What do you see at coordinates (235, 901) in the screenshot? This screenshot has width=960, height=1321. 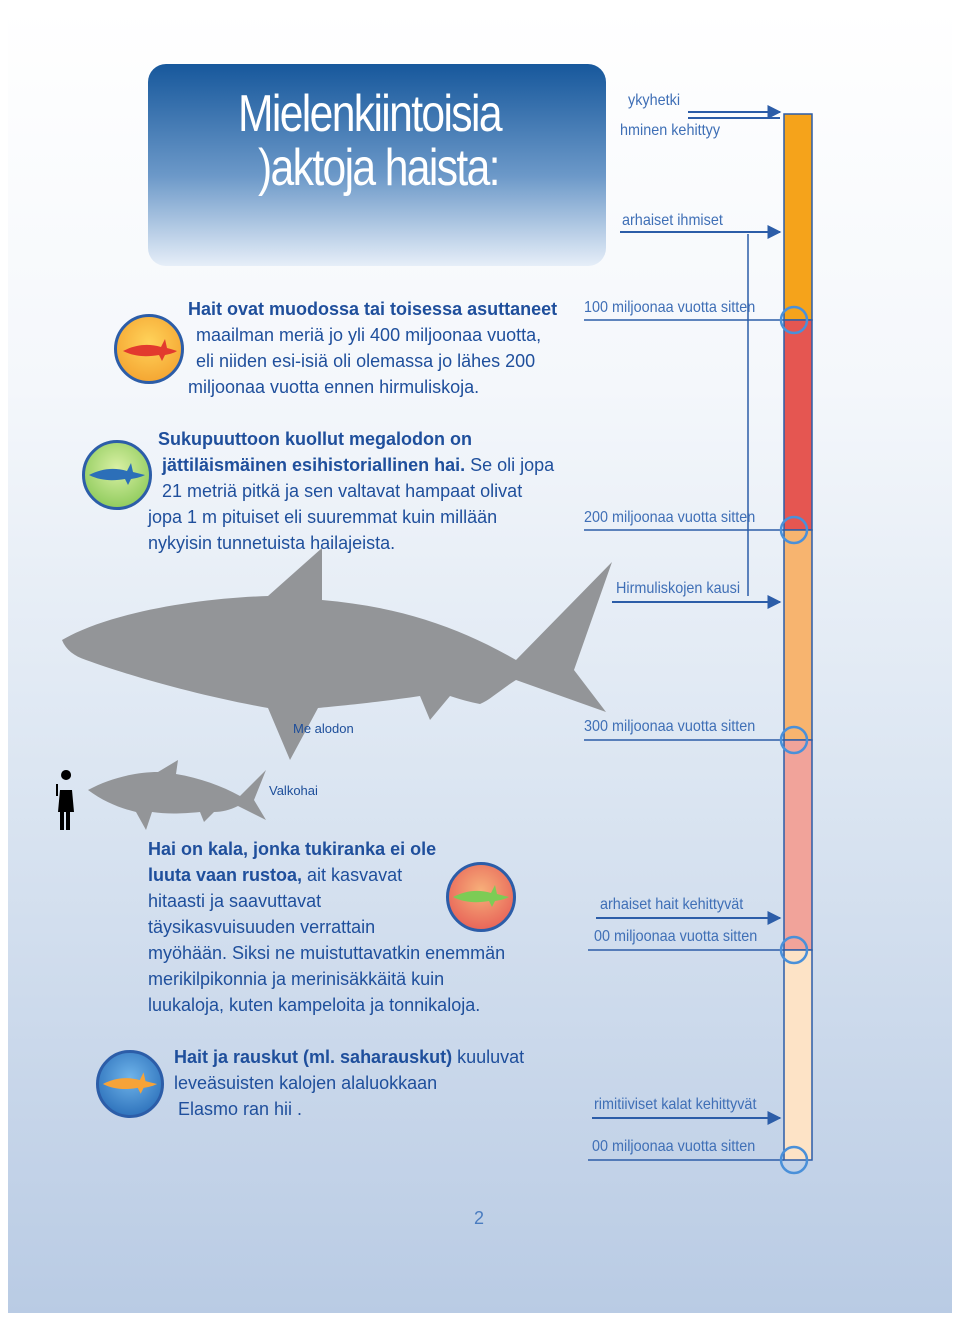 I see `fact3-line3: hitaasti ja saavuttavat` at bounding box center [235, 901].